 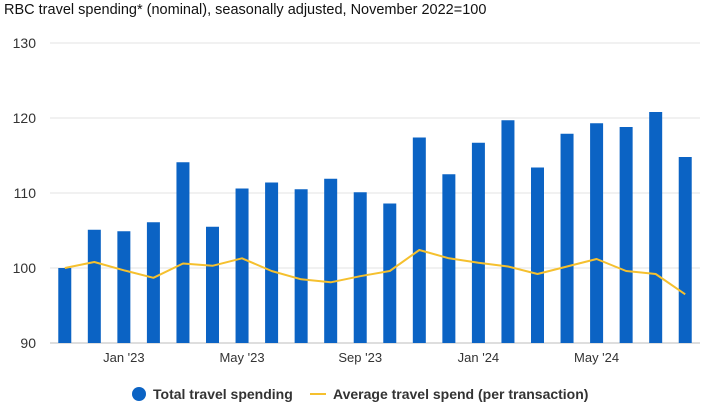 I want to click on x-tick-label: May '24, so click(x=596, y=357).